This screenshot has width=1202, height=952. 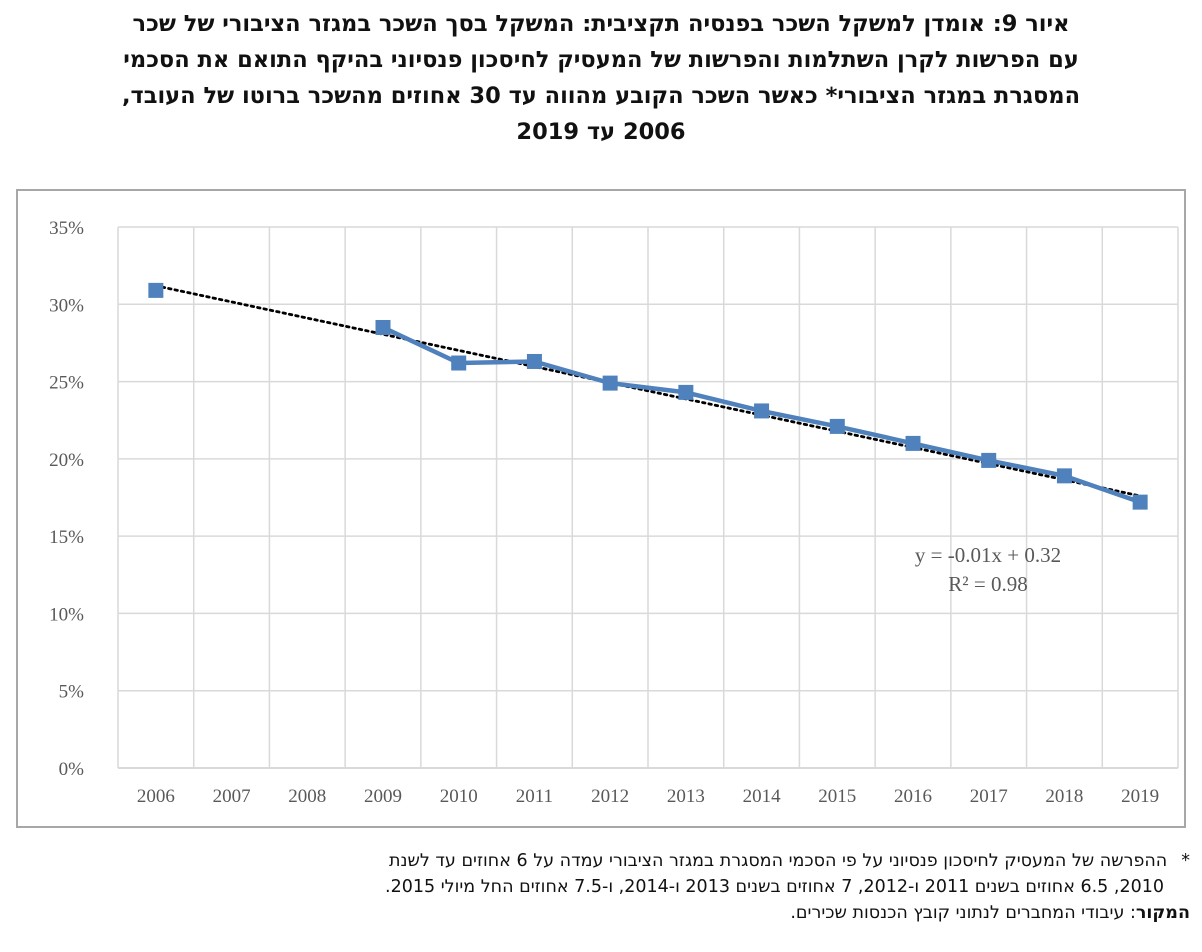 What do you see at coordinates (686, 796) in the screenshot?
I see `x-tick-label: 2013` at bounding box center [686, 796].